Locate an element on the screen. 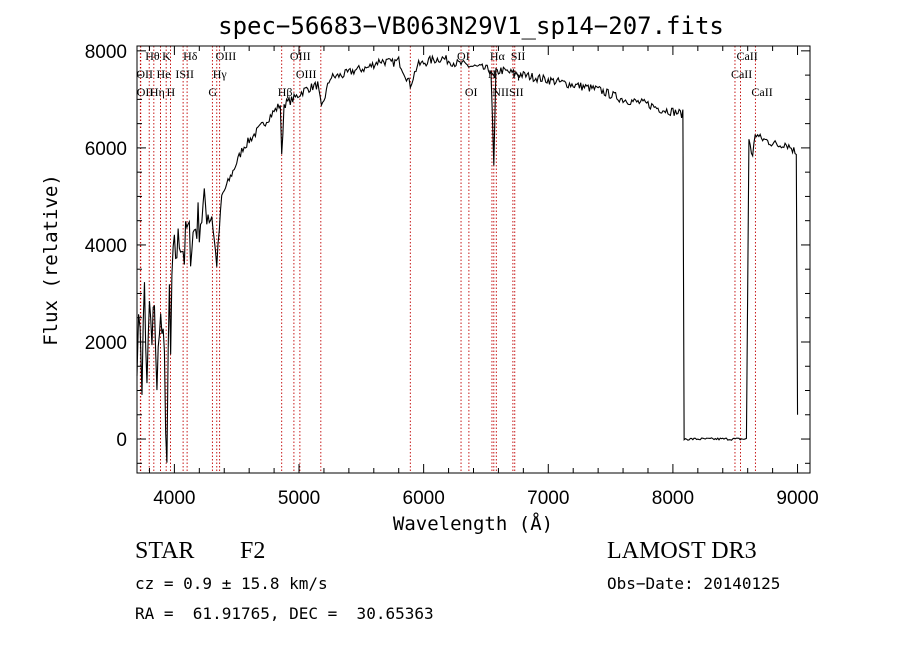 The height and width of the screenshot is (649, 900). emission-line-label-9: OII is located at coordinates (144, 74).